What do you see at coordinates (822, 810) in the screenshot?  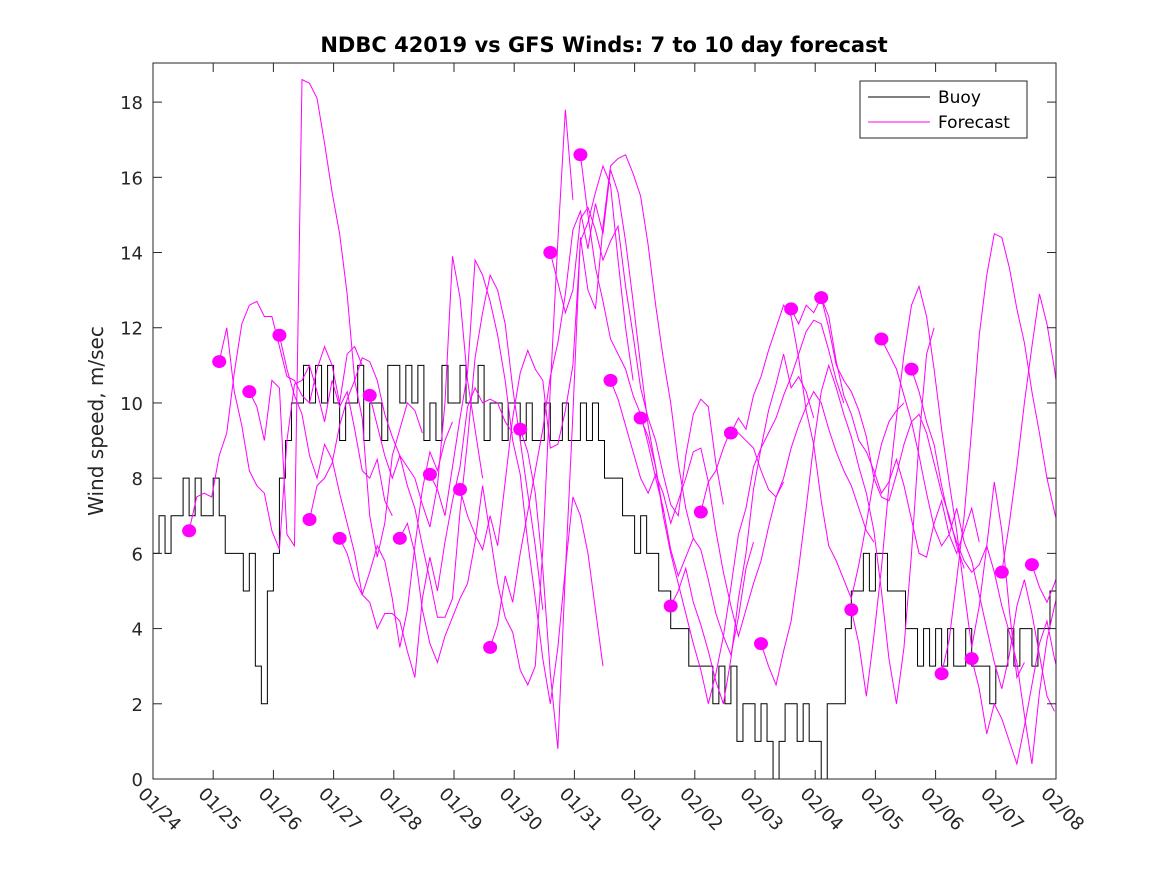 I see `x-tick-label: 02/04` at bounding box center [822, 810].